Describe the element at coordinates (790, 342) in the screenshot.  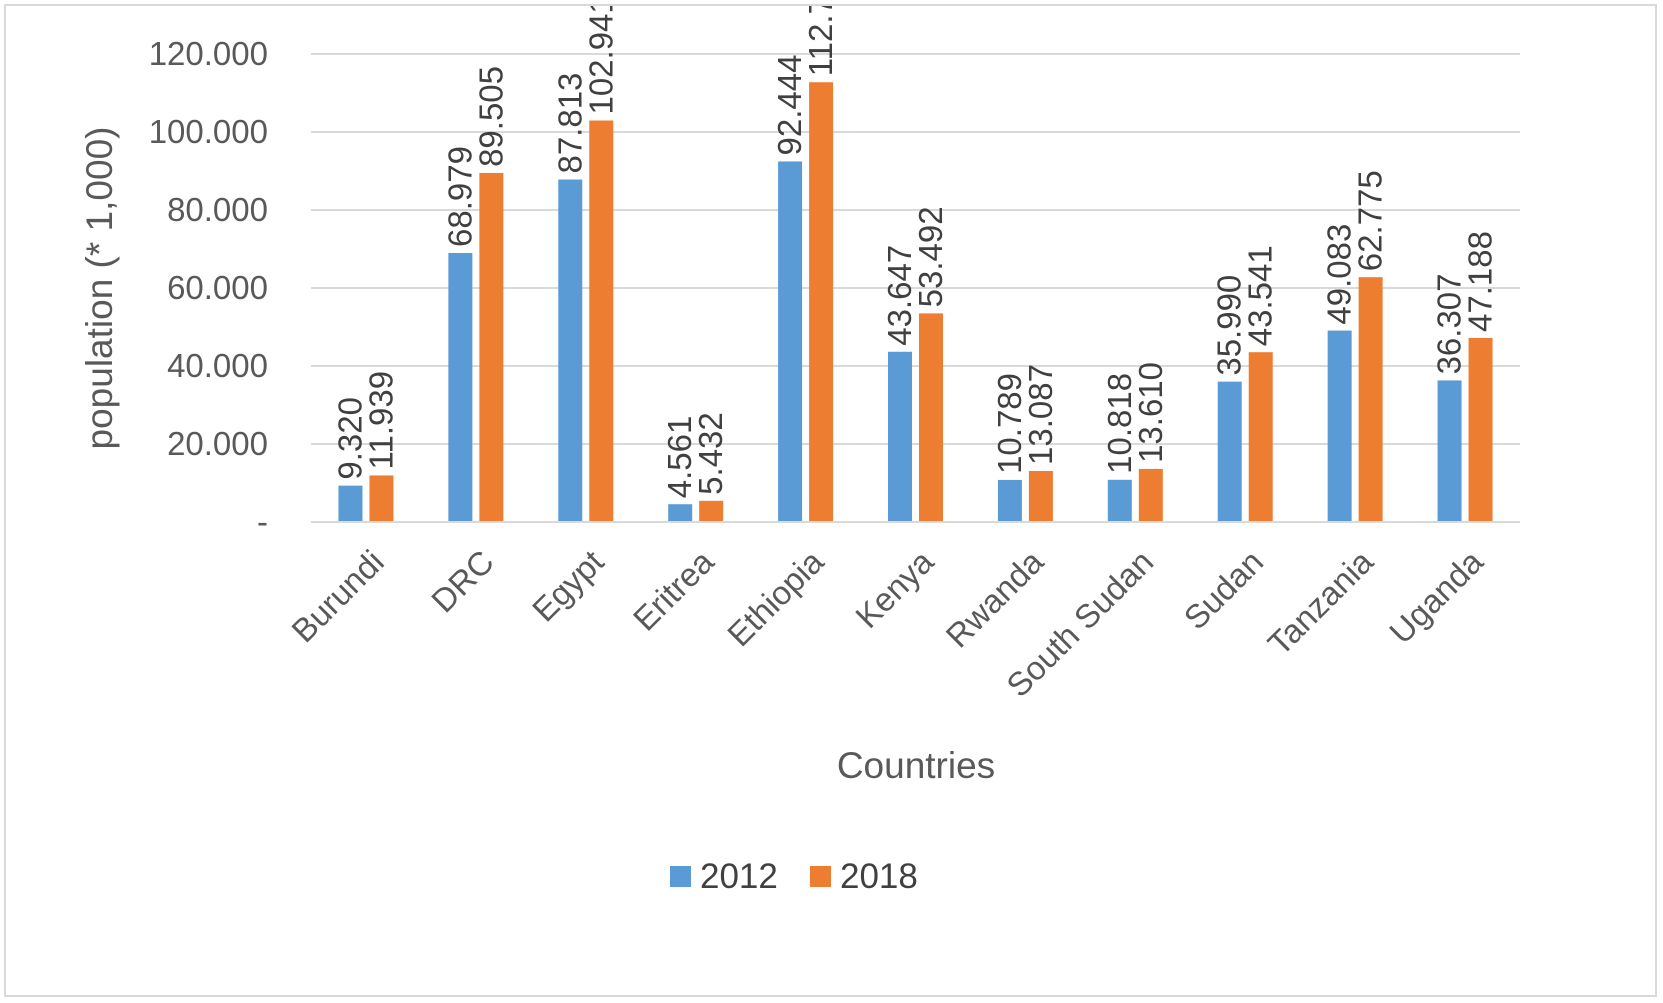
I see `bar-2012-ethiopia` at that location.